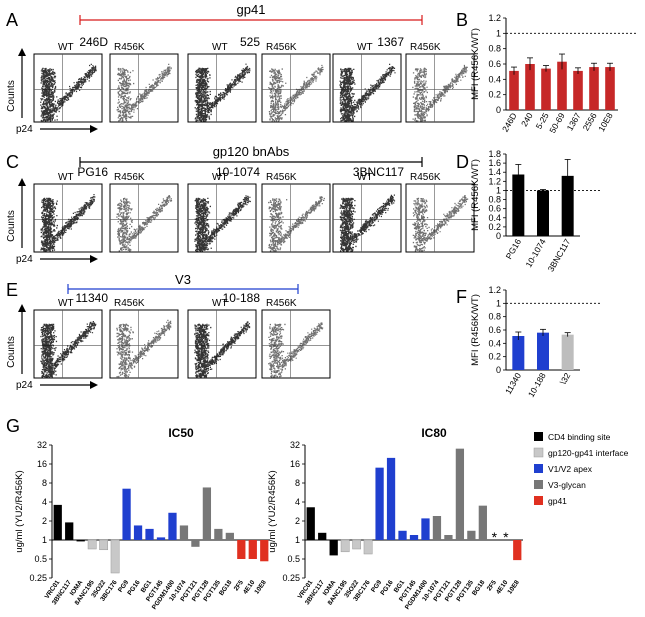  Describe the element at coordinates (295, 464) in the screenshot. I see `y-tick-label: 16` at that location.